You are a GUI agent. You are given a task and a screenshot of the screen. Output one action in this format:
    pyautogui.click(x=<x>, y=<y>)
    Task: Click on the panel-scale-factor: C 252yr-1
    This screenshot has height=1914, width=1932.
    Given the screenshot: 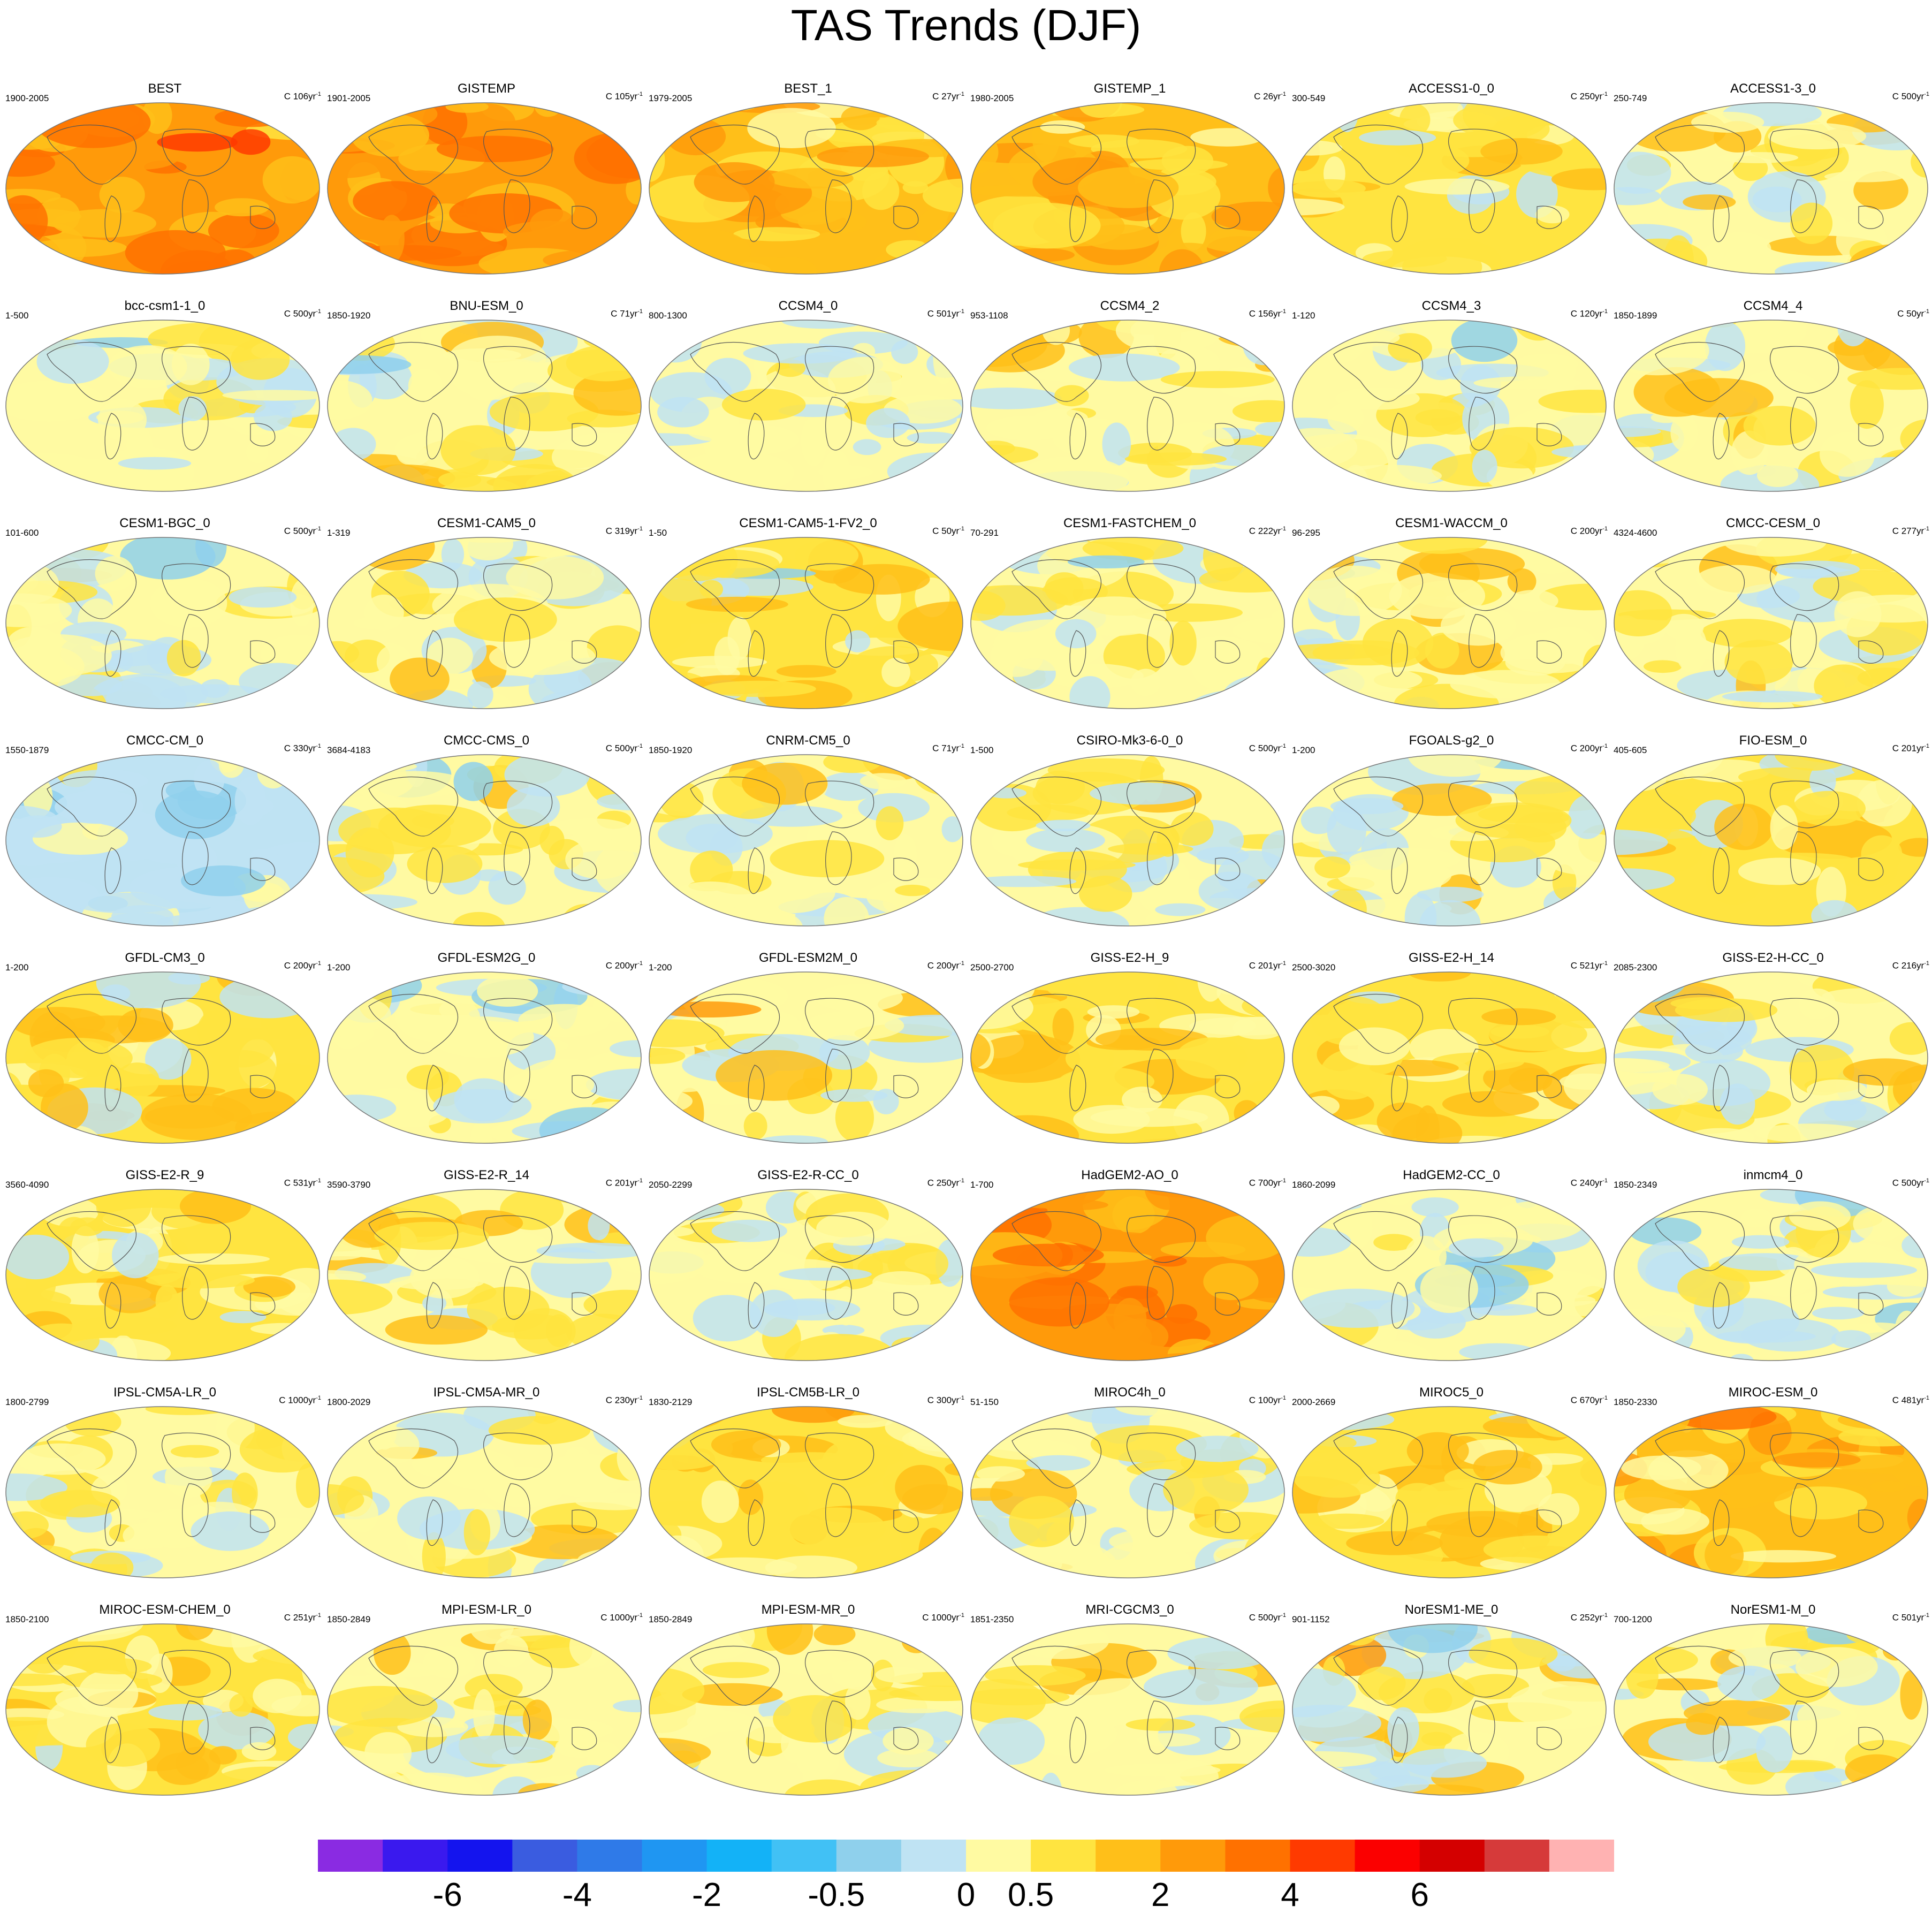 What is the action you would take?
    pyautogui.click(x=1589, y=1617)
    